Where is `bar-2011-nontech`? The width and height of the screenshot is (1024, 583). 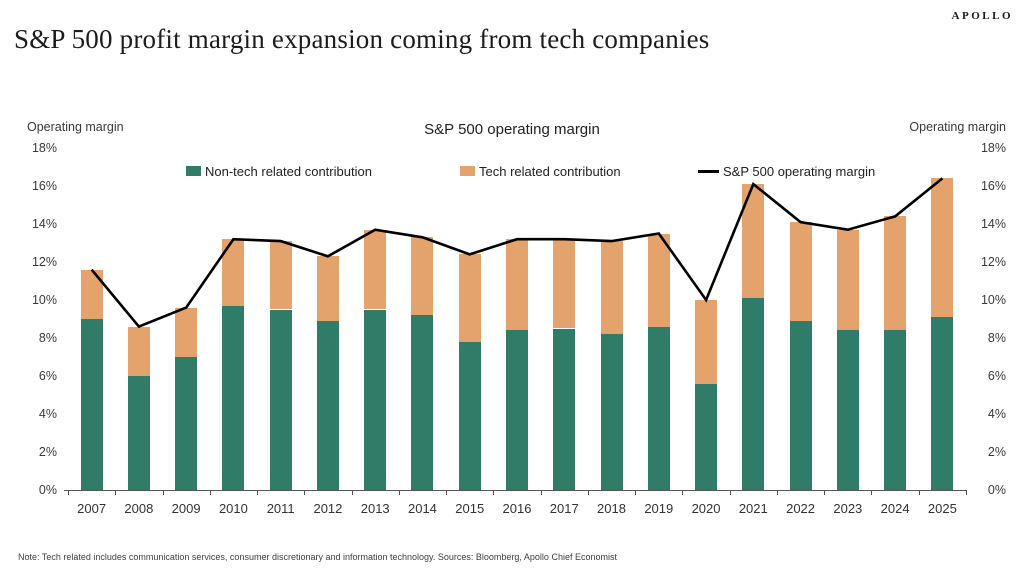 bar-2011-nontech is located at coordinates (280, 399).